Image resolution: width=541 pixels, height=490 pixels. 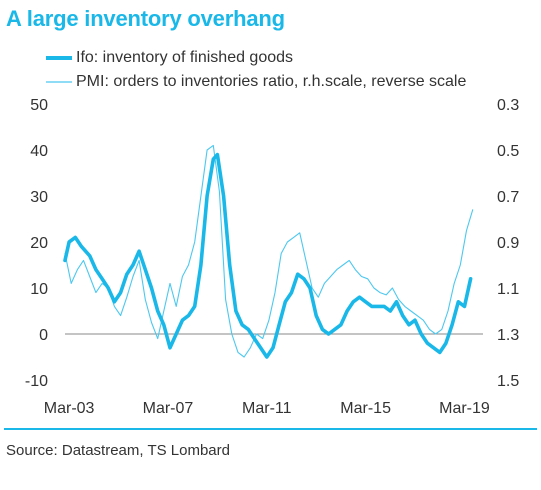 I want to click on y-left-tick-label: 30, so click(x=39, y=197).